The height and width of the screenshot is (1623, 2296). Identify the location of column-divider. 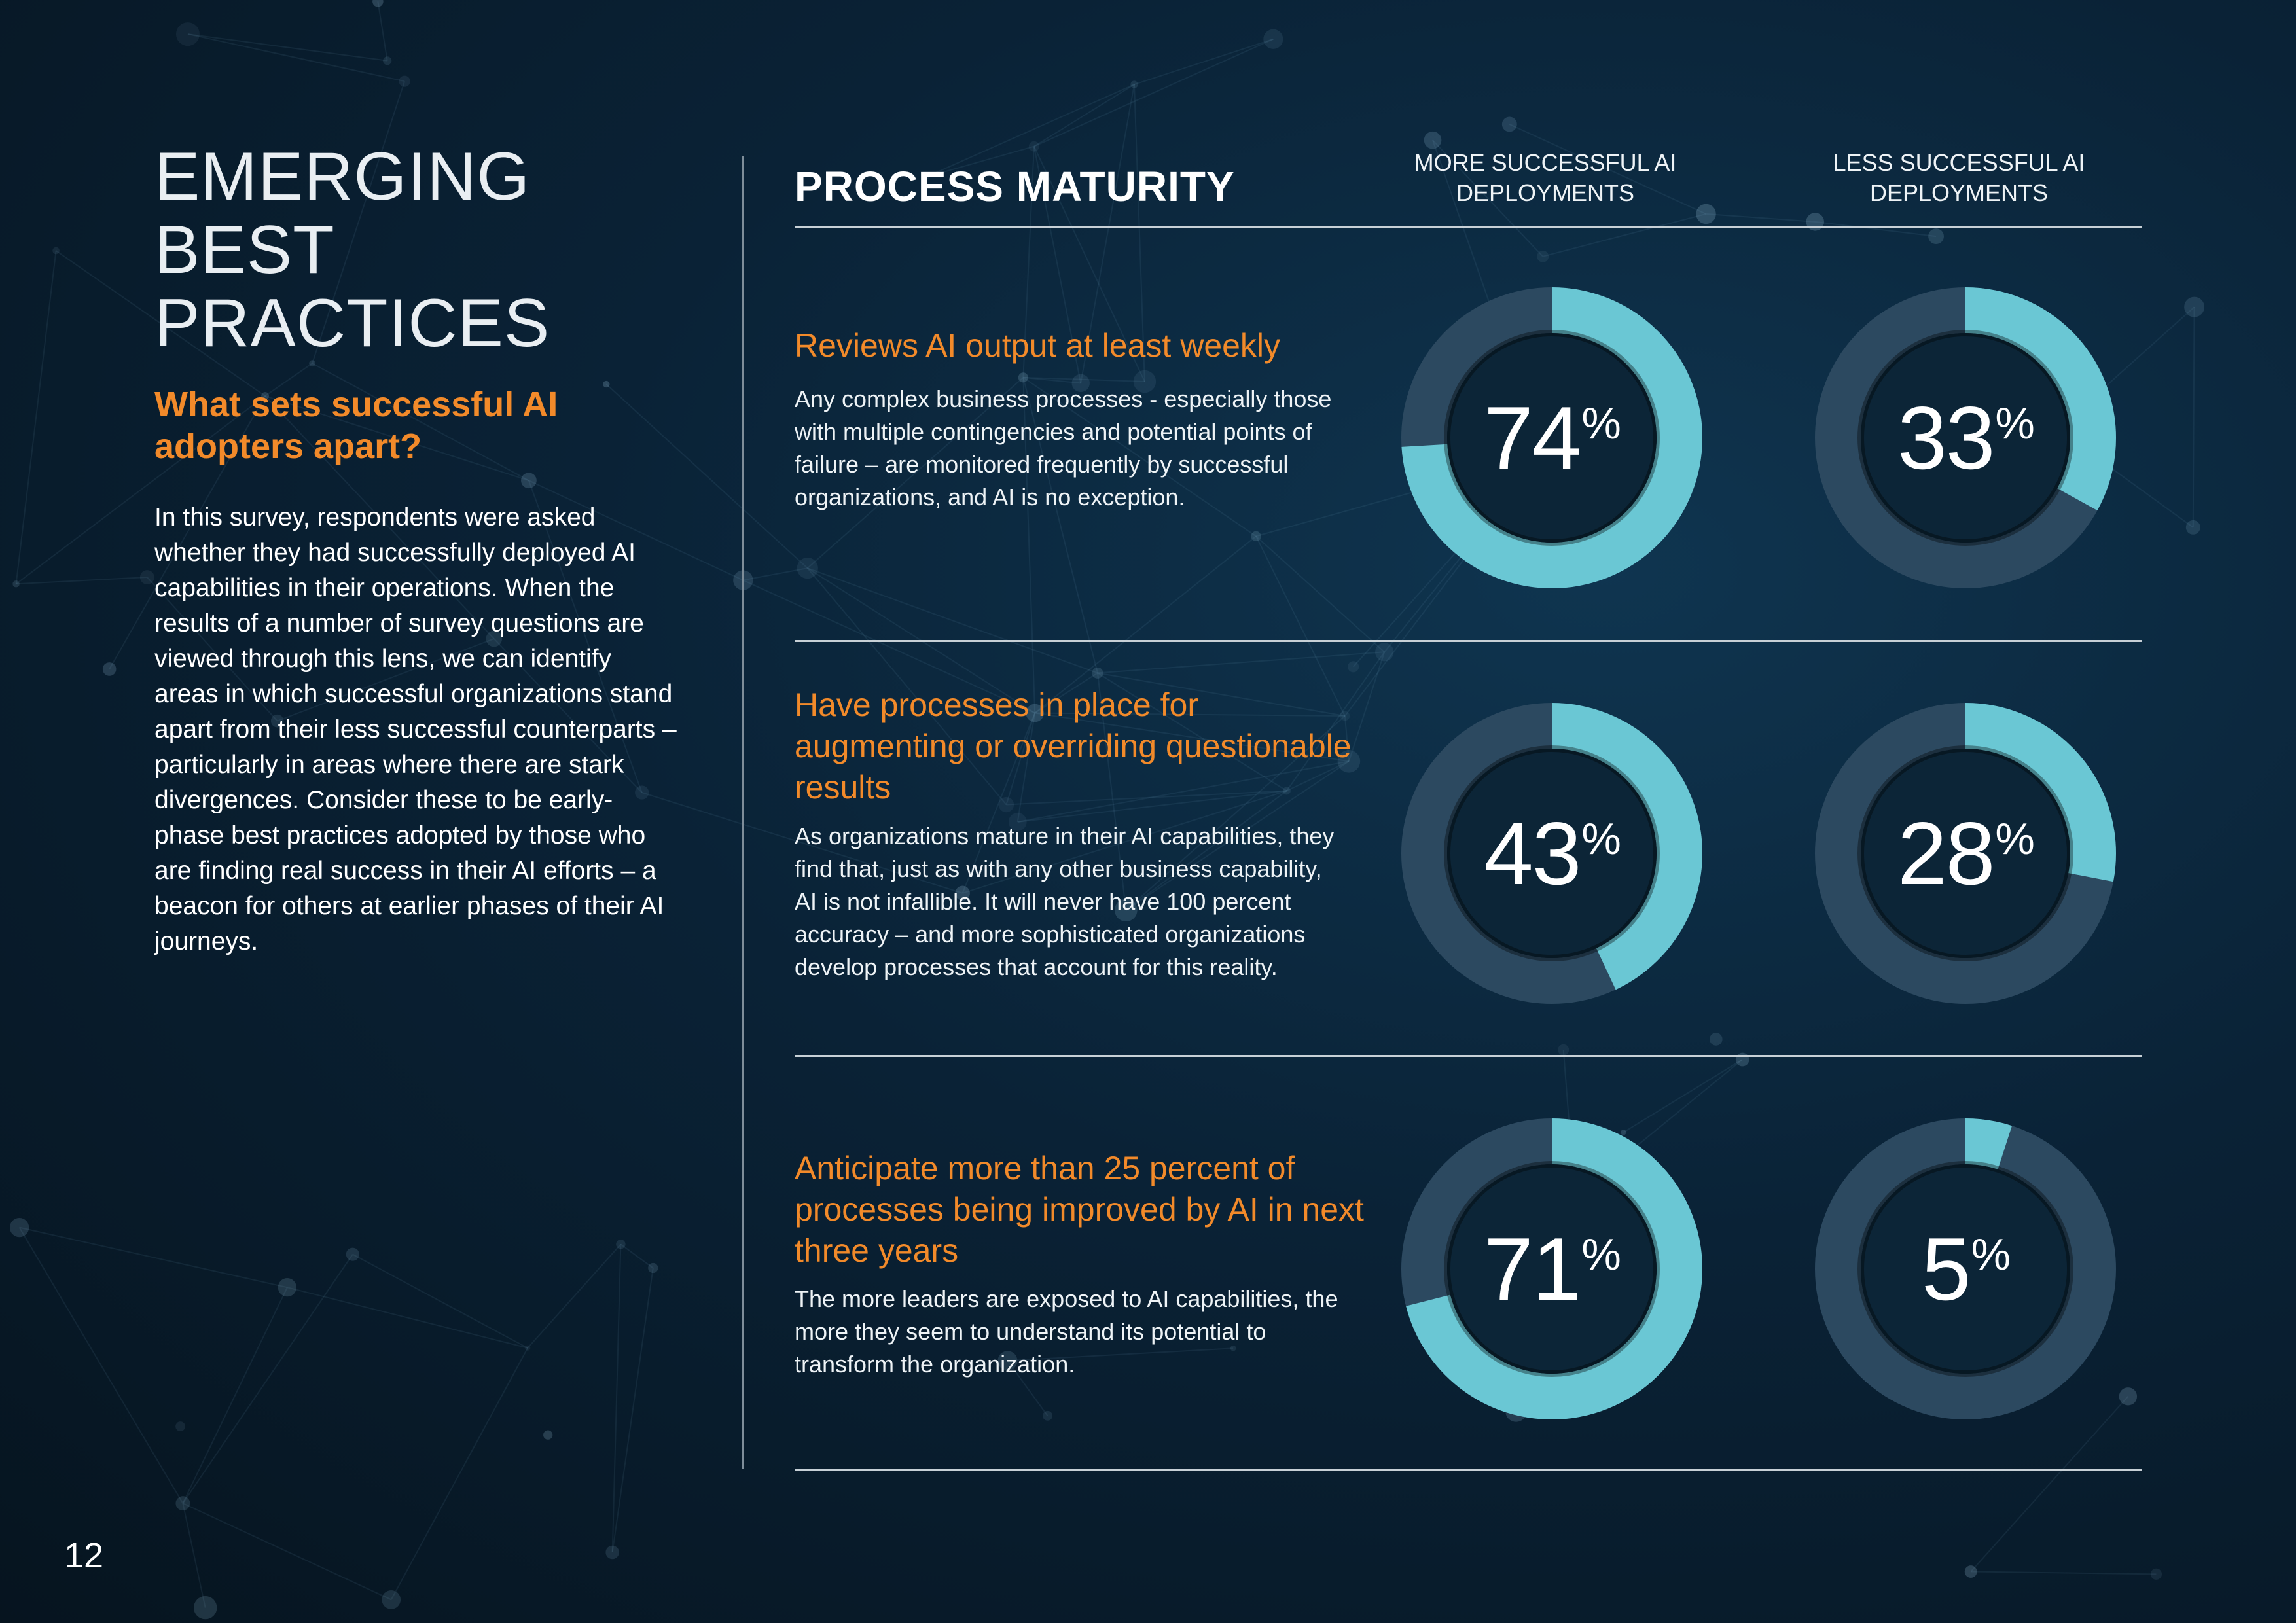
(743, 813).